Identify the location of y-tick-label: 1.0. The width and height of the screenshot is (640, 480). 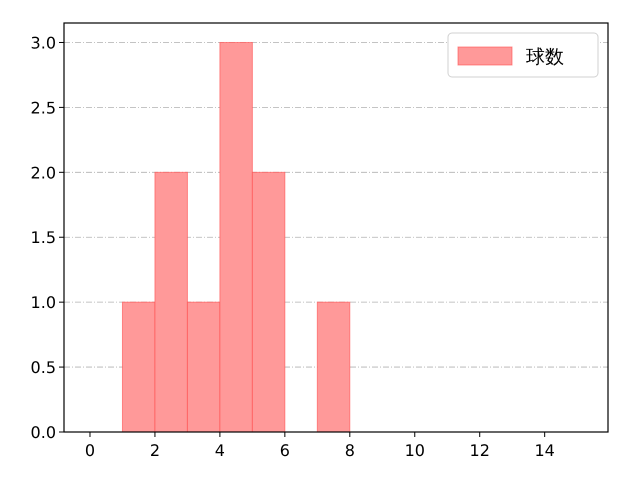
(43, 302).